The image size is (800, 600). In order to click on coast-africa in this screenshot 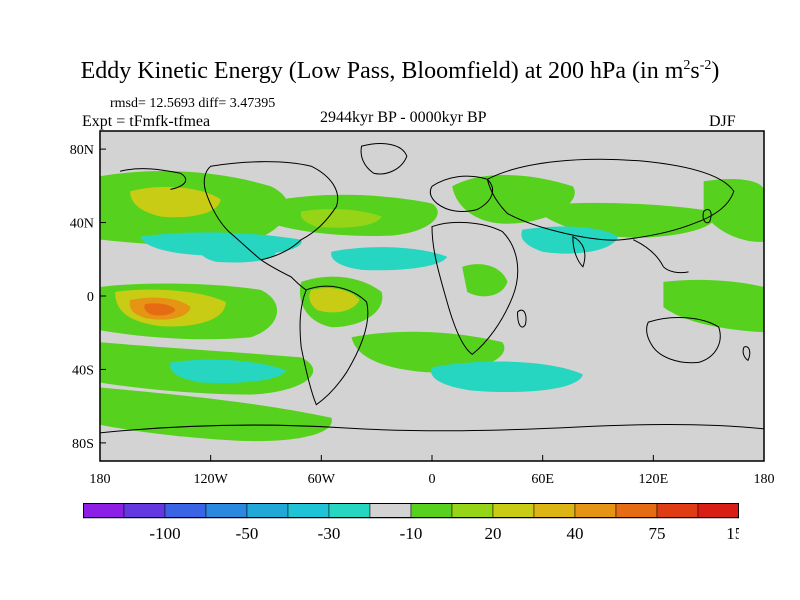, I will do `click(475, 288)`.